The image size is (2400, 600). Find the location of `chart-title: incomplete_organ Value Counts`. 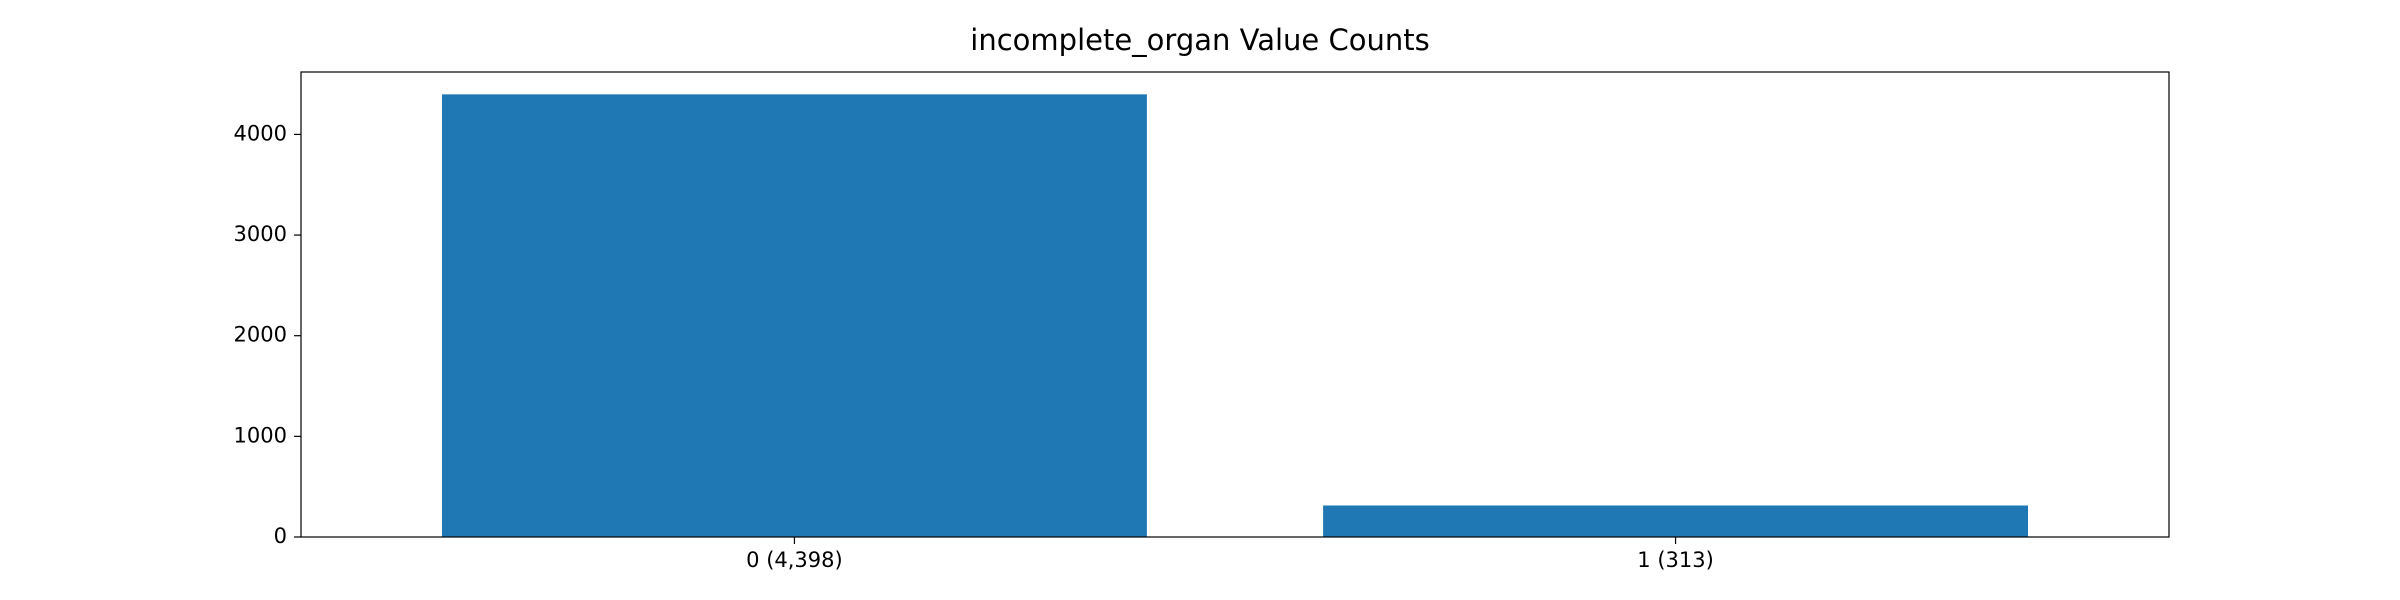

chart-title: incomplete_organ Value Counts is located at coordinates (1199, 40).